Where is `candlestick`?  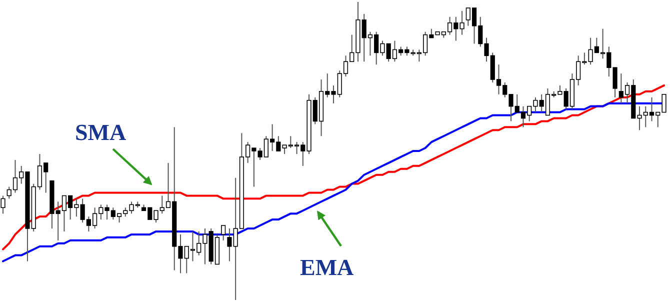 candlestick is located at coordinates (223, 233).